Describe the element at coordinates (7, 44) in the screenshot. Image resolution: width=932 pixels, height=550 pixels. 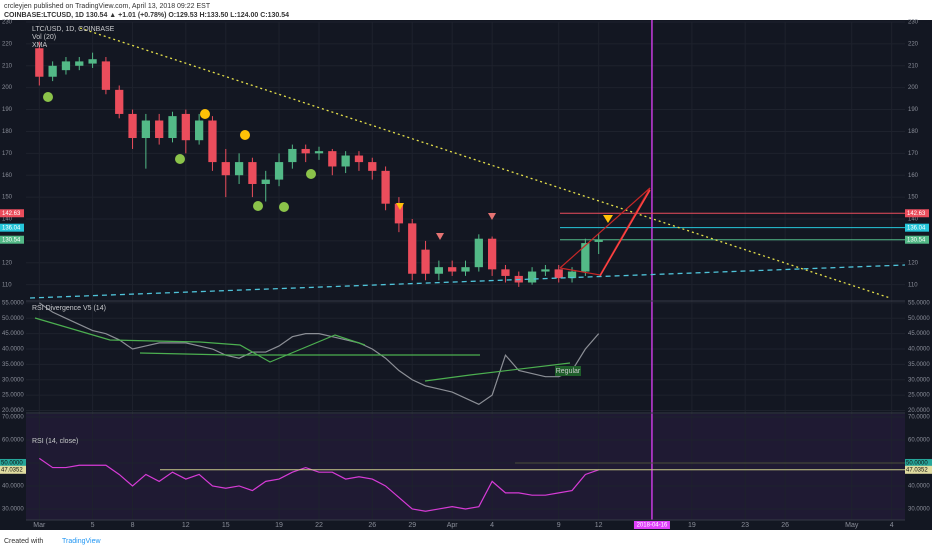
I see `y-tick-label: 220` at that location.